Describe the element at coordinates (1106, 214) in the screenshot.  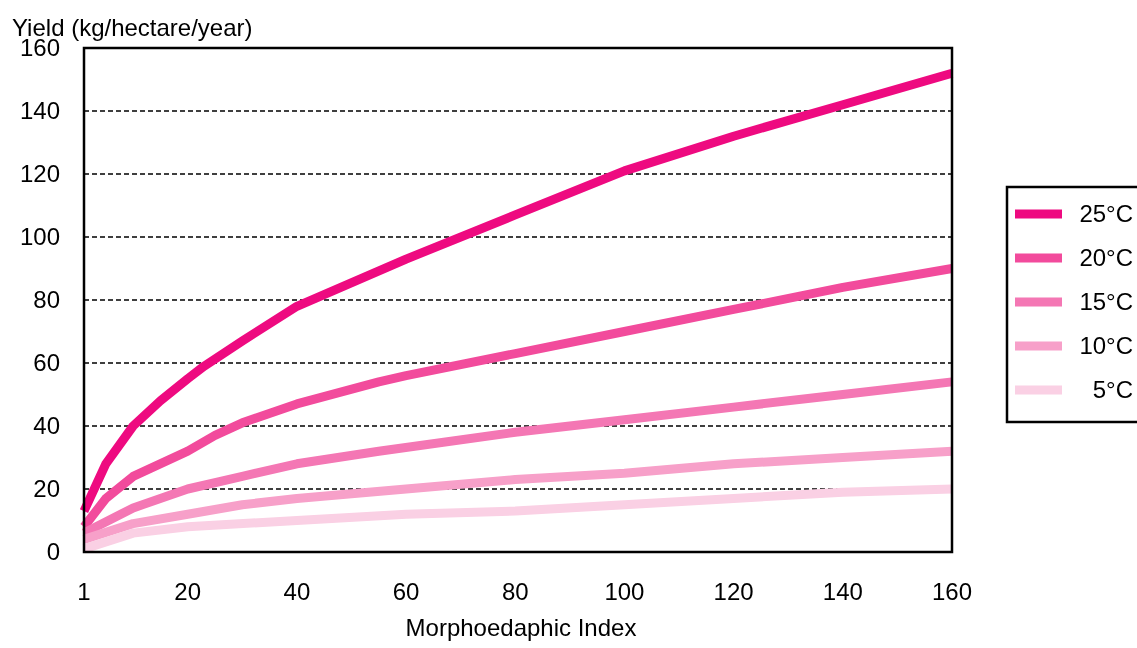
I see `legend-label: 25°C` at that location.